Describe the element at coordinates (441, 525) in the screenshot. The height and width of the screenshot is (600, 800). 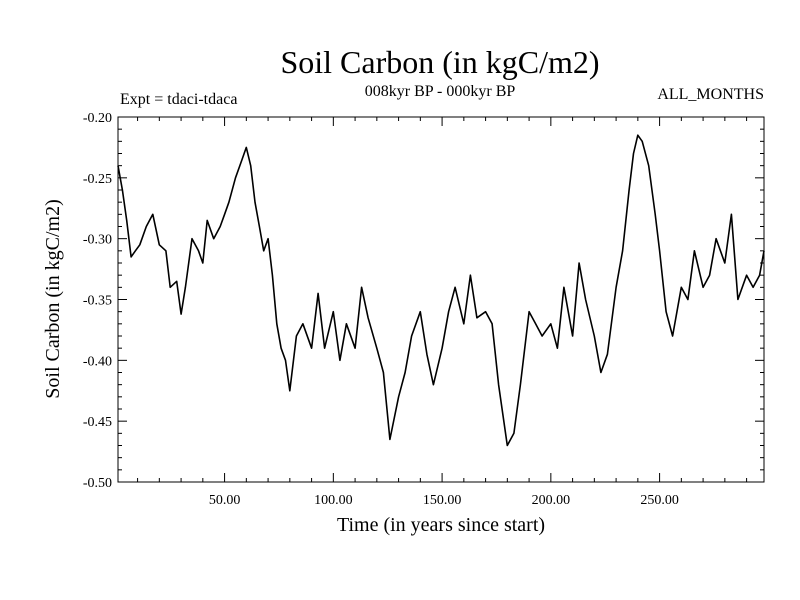
I see `x-axis-label: Time (in years since start)` at that location.